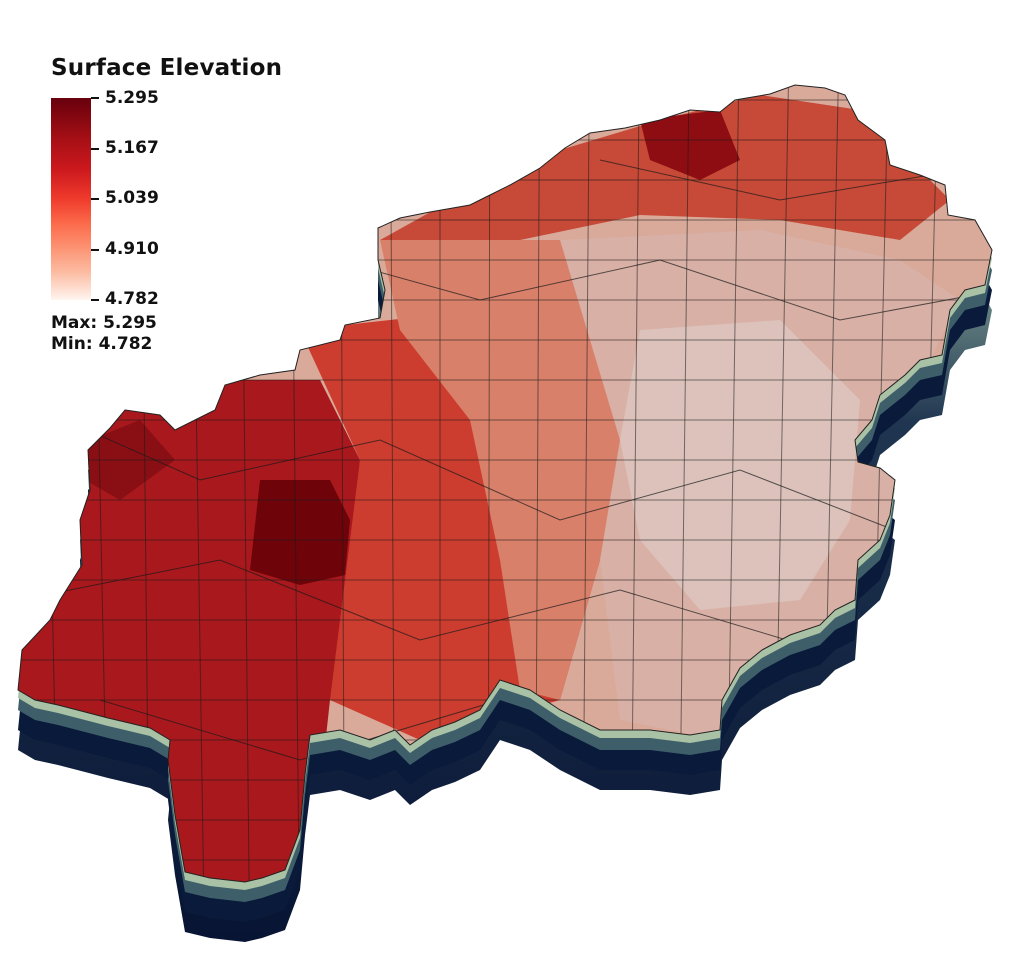  I want to click on region-north-red, so click(665, 172).